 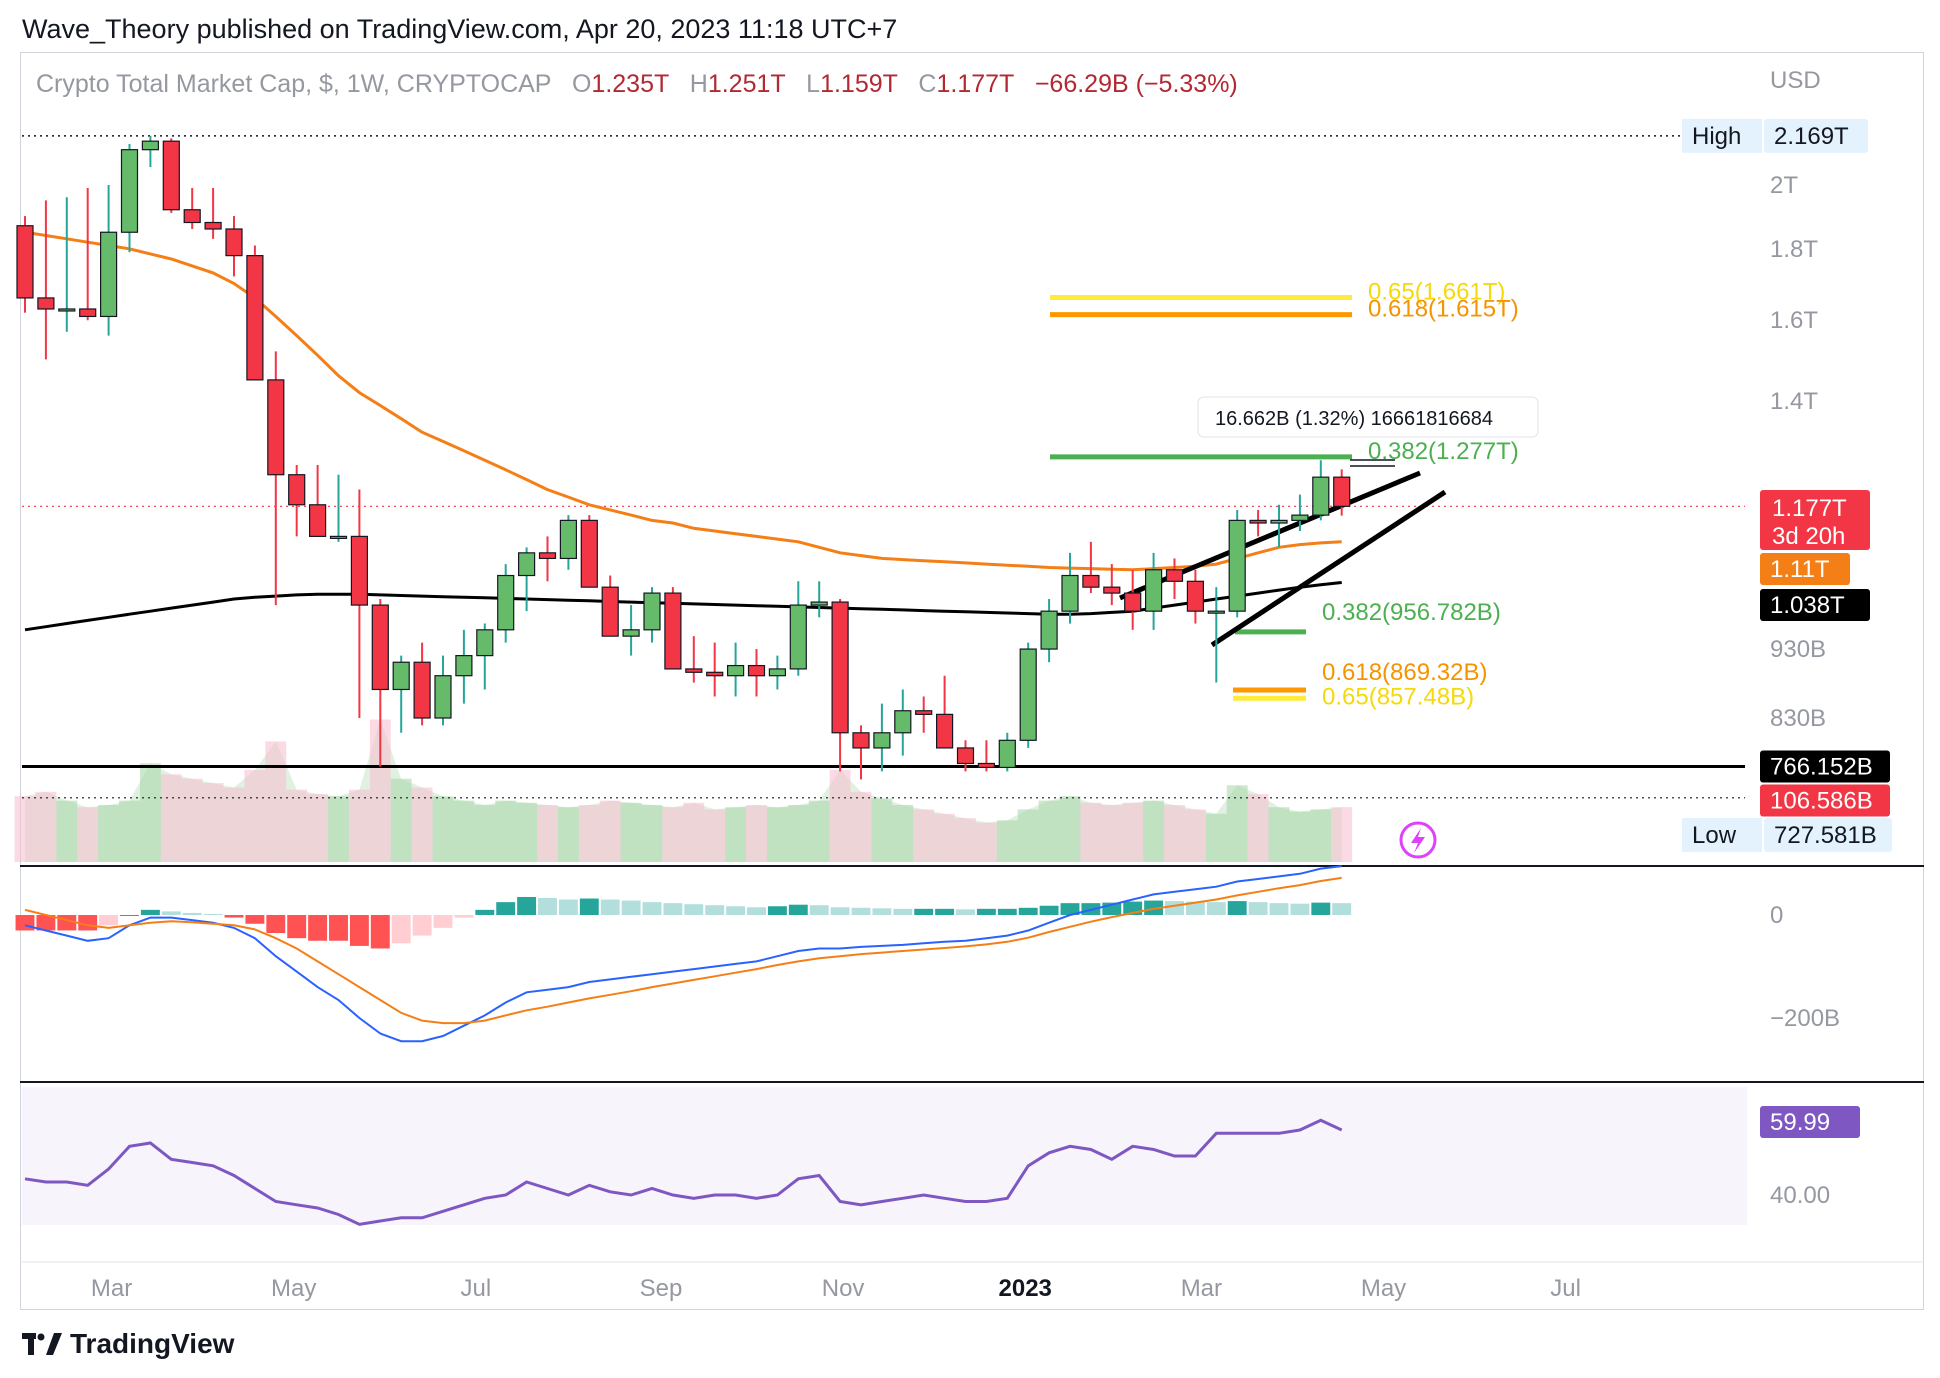 I want to click on currency-label: USD, so click(x=1795, y=80).